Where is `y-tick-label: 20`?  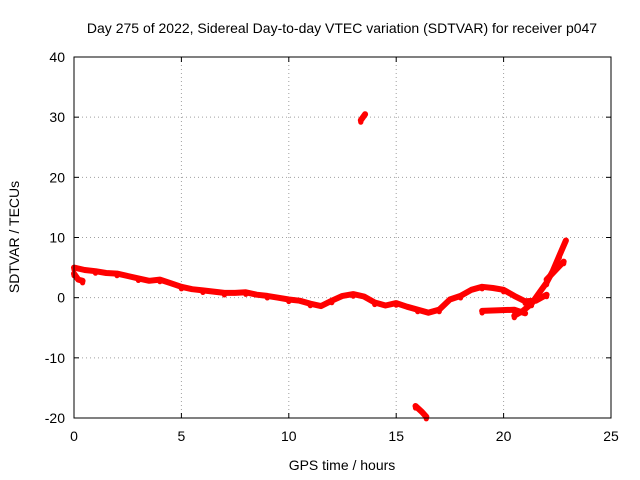 y-tick-label: 20 is located at coordinates (57, 177).